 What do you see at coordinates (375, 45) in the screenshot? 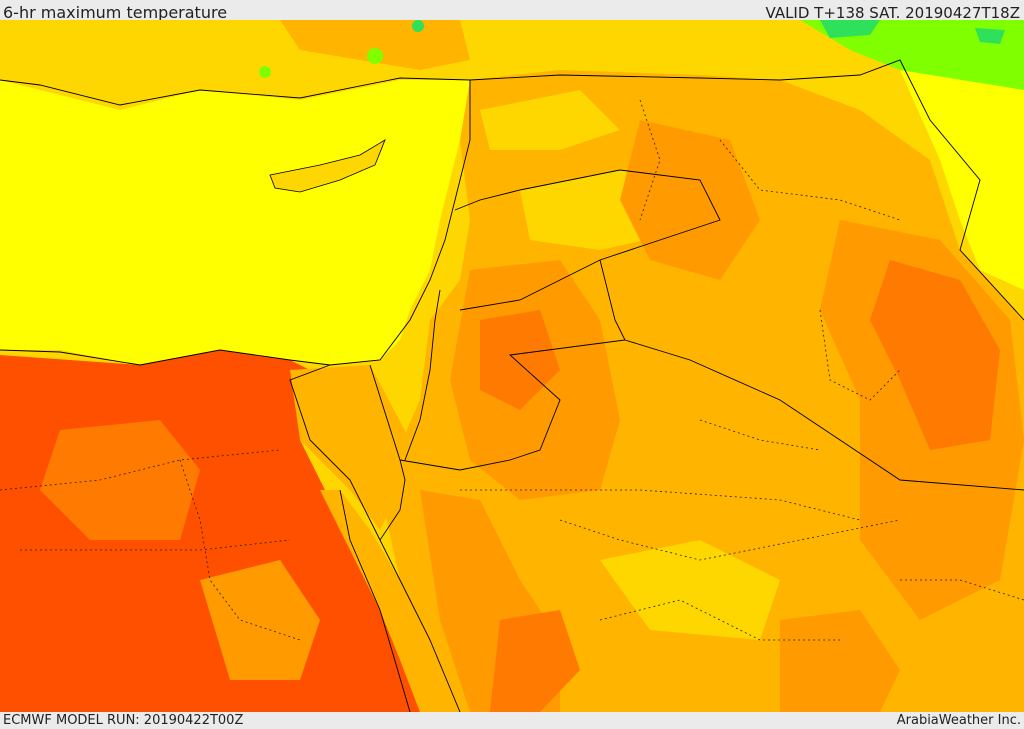
I see `turkey-band` at bounding box center [375, 45].